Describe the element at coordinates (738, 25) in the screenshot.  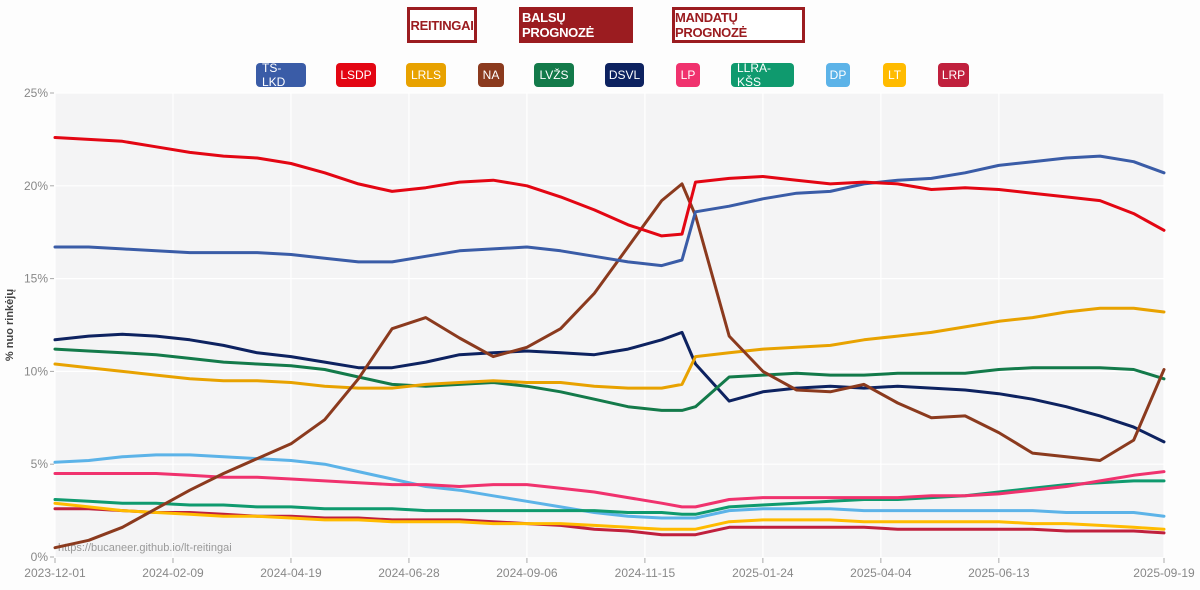
I see `tab-mandatu-prognoze: MANDATŲ PROGNOZĖ` at that location.